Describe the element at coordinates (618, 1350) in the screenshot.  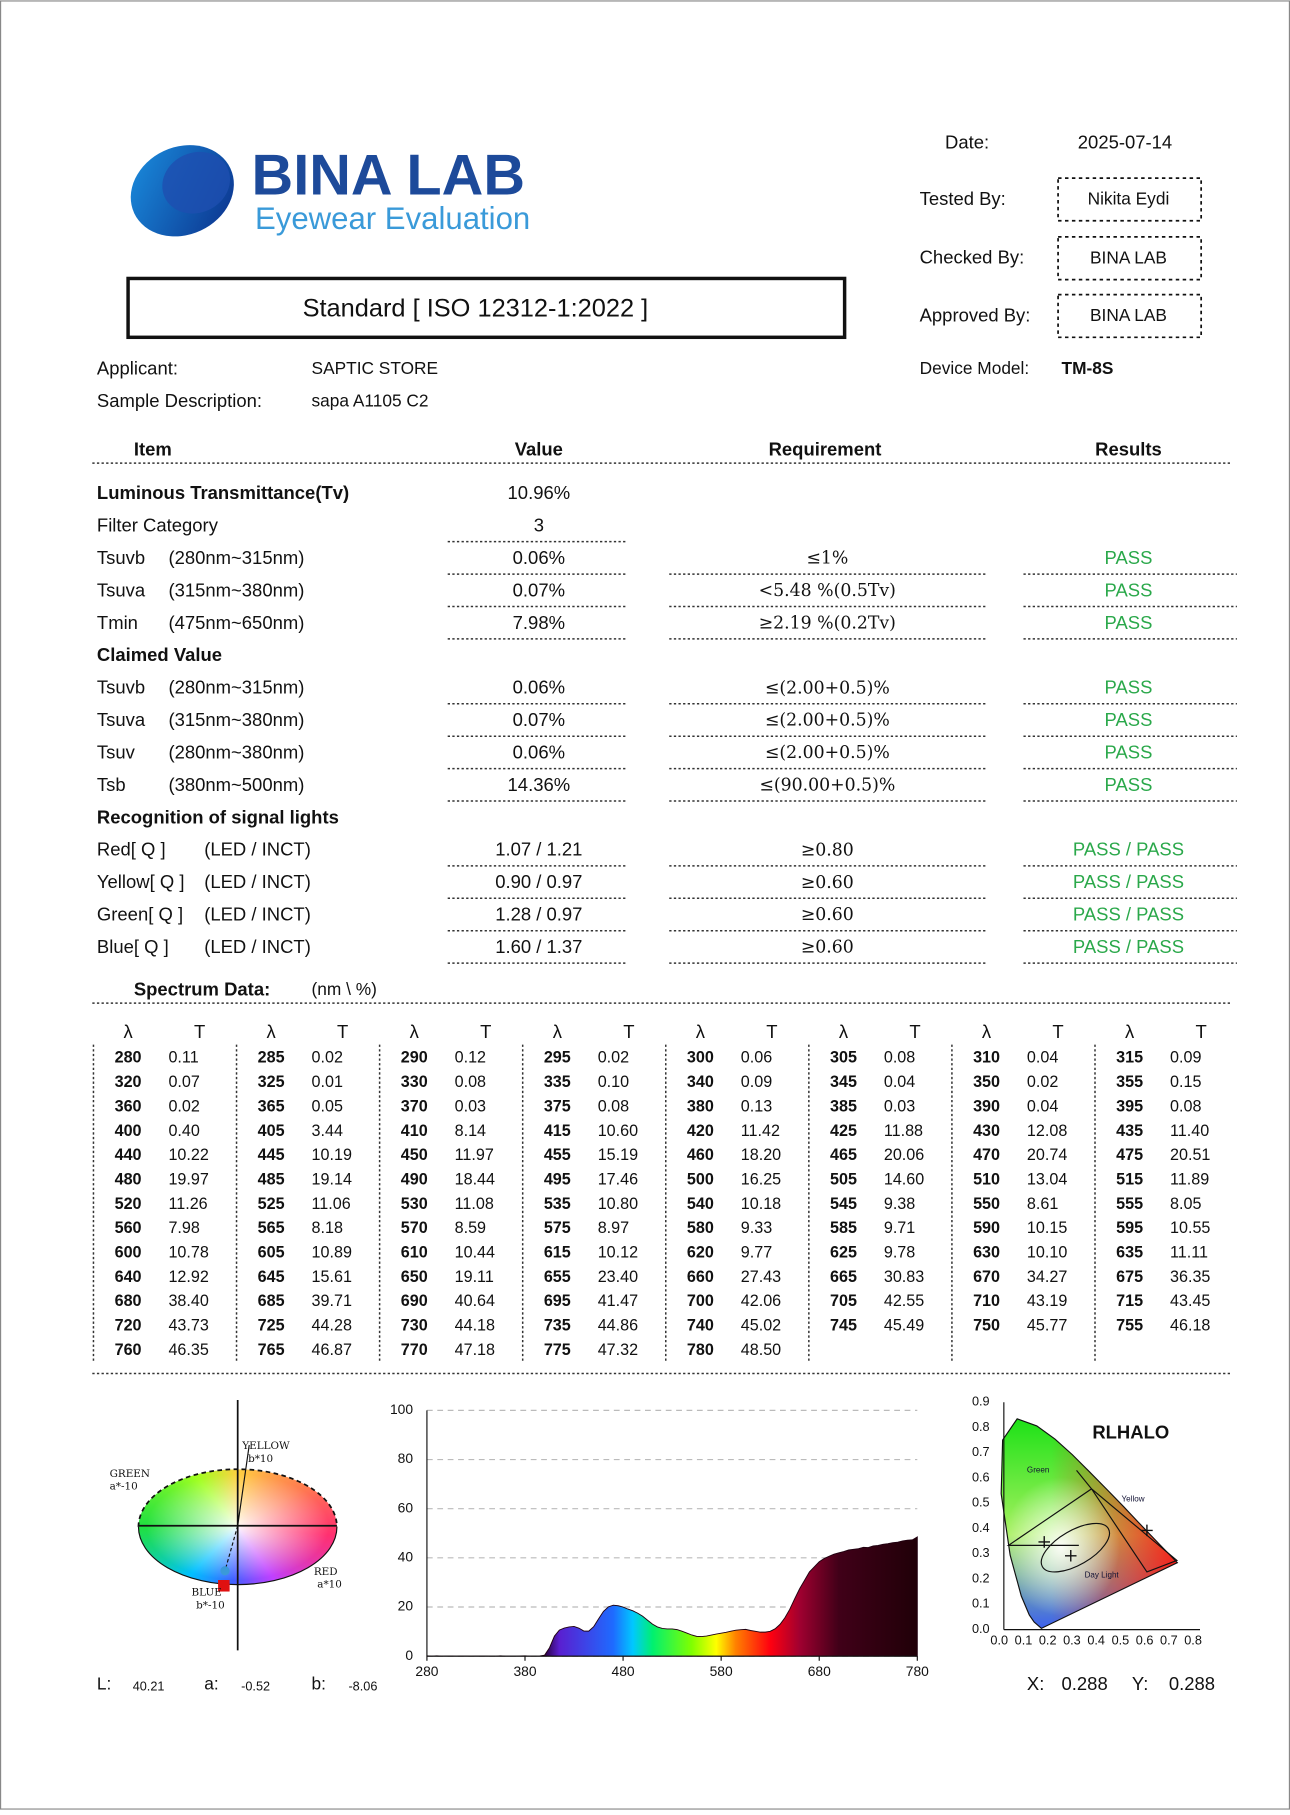
I see `transmittance: 47.32` at that location.